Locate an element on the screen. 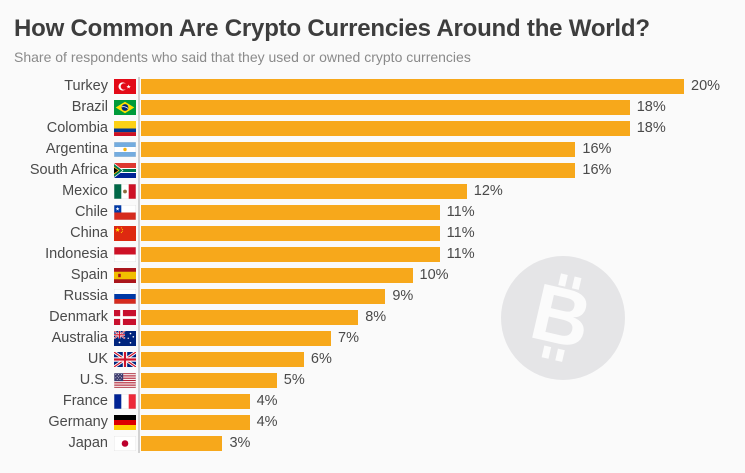 The image size is (745, 473). bar-row: Colombia 18% is located at coordinates (378, 128).